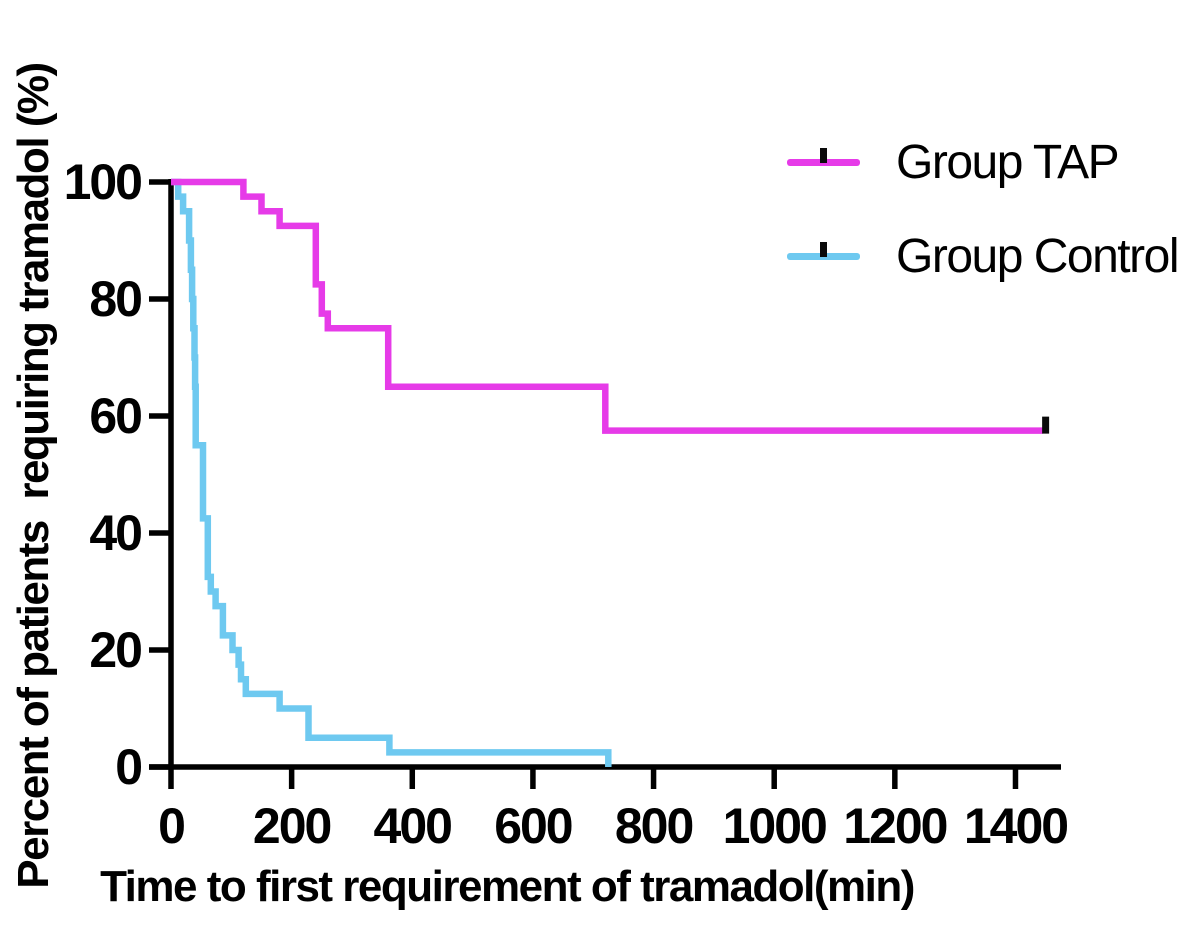 The height and width of the screenshot is (950, 1181). Describe the element at coordinates (103, 182) in the screenshot. I see `y-tick-label: 100` at that location.